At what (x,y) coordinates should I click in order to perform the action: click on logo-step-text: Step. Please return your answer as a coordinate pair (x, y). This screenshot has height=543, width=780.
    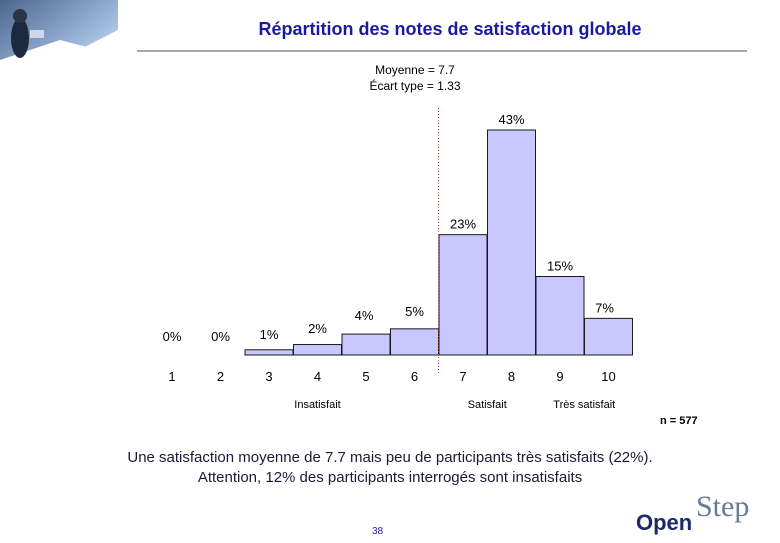
    Looking at the image, I should click on (722, 506).